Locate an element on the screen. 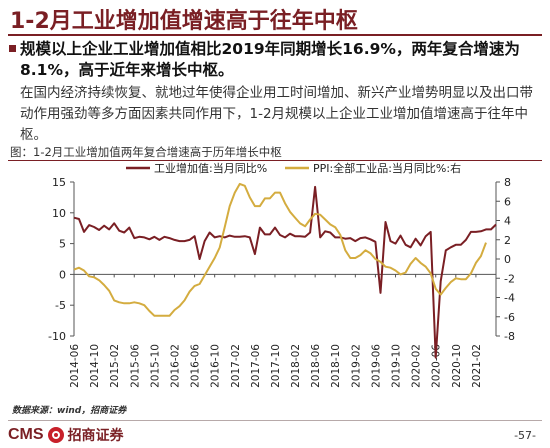 This screenshot has height=448, width=550. footer-rule is located at coordinates (275, 420).